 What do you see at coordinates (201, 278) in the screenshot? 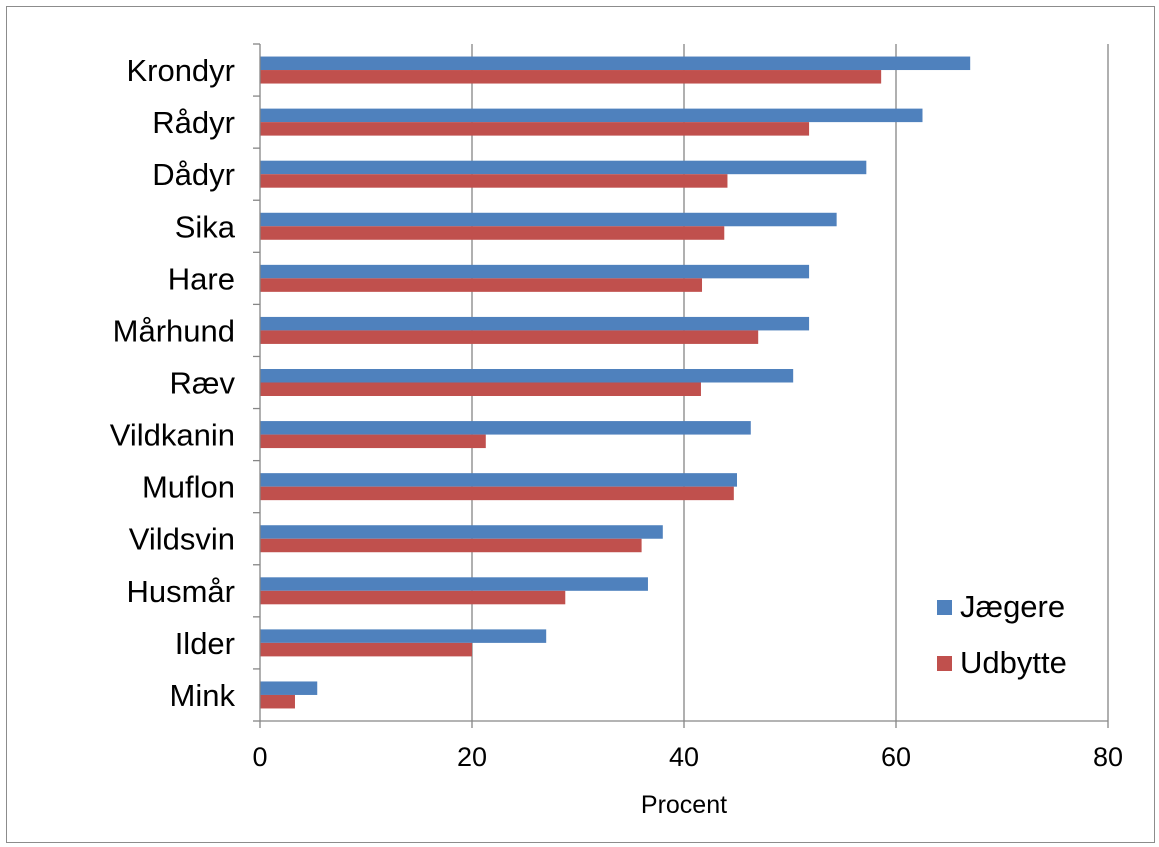
I see `category-label-hare: Hare` at bounding box center [201, 278].